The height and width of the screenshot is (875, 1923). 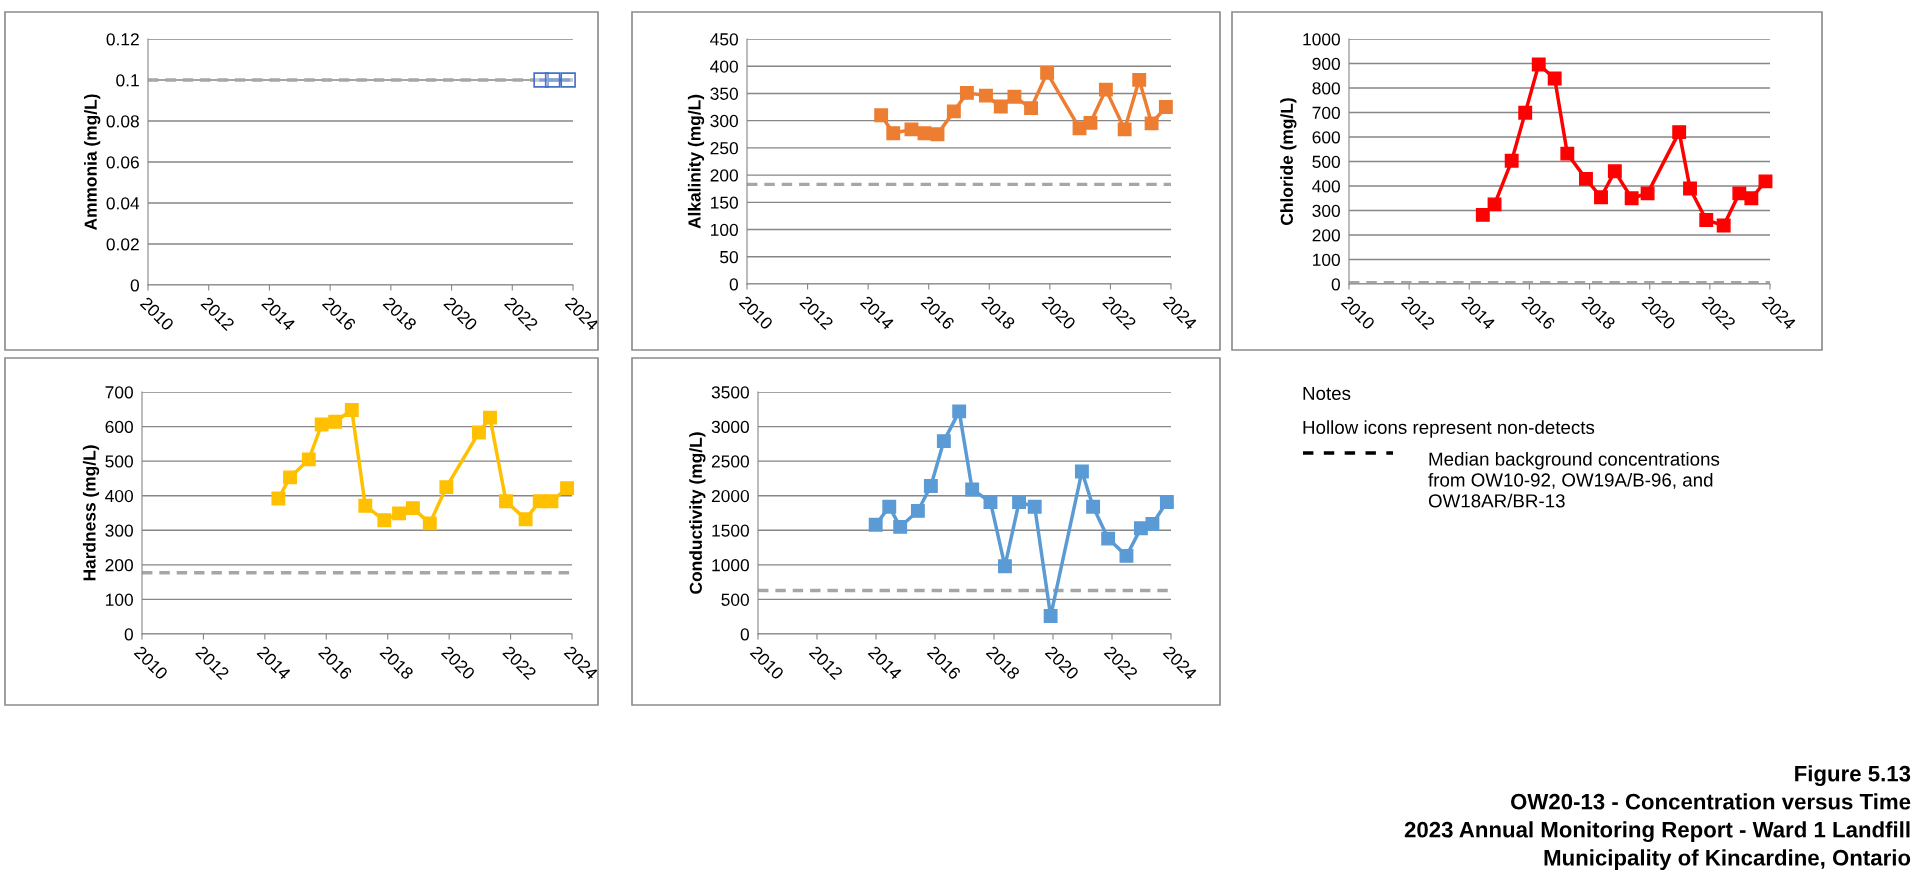 I want to click on y-tick-label: 3500, so click(x=730, y=392).